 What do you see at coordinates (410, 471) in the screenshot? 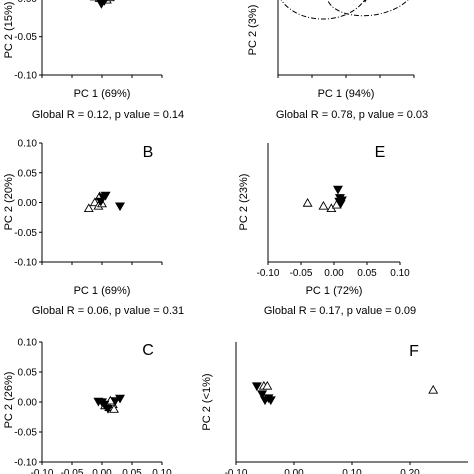
I see `x-tick-label: 0.20` at bounding box center [410, 471].